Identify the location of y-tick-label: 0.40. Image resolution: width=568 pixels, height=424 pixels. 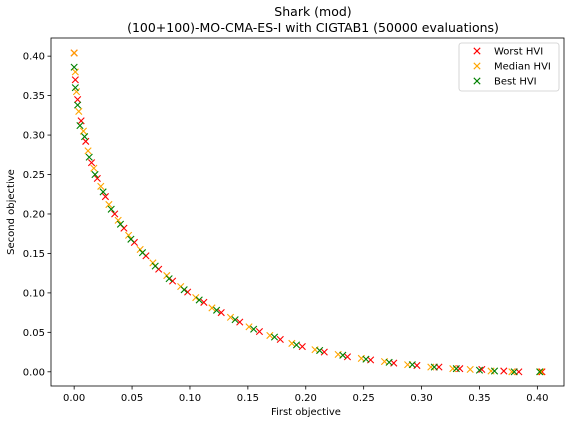
(34, 57).